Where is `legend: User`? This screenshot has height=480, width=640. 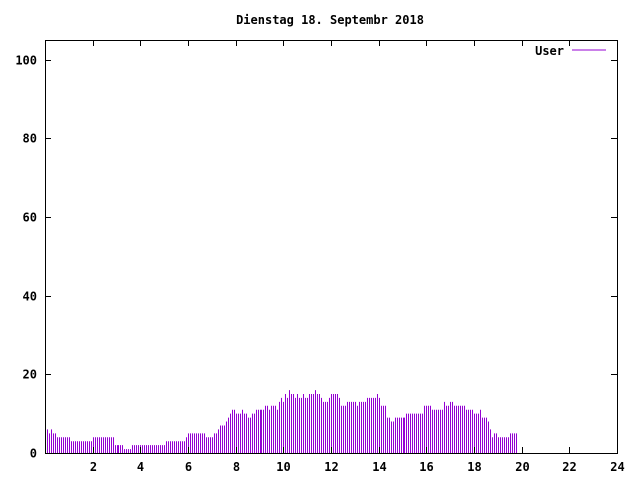
legend: User is located at coordinates (570, 51).